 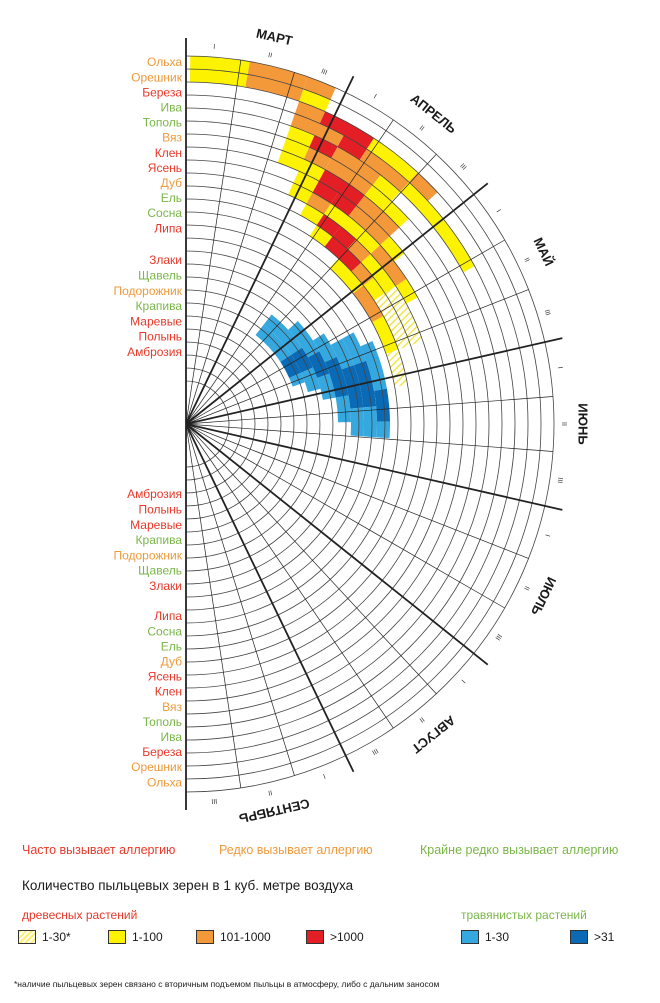 What do you see at coordinates (164, 213) in the screenshot?
I see `tree-label-top: Сосна` at bounding box center [164, 213].